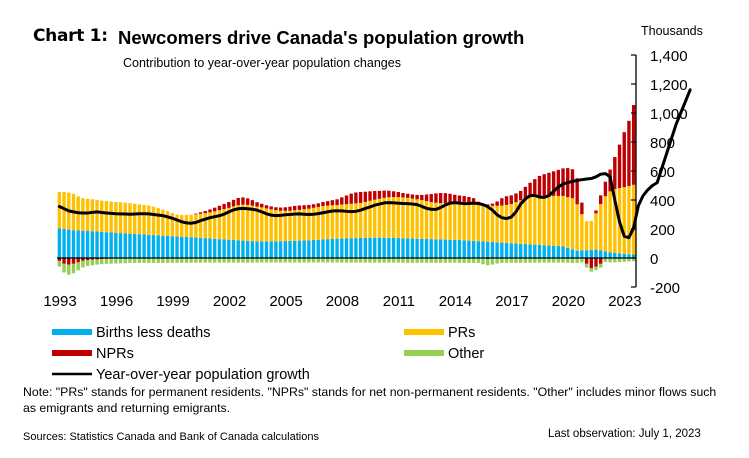 This screenshot has width=749, height=458. I want to click on x-tick-label: 1996, so click(116, 301).